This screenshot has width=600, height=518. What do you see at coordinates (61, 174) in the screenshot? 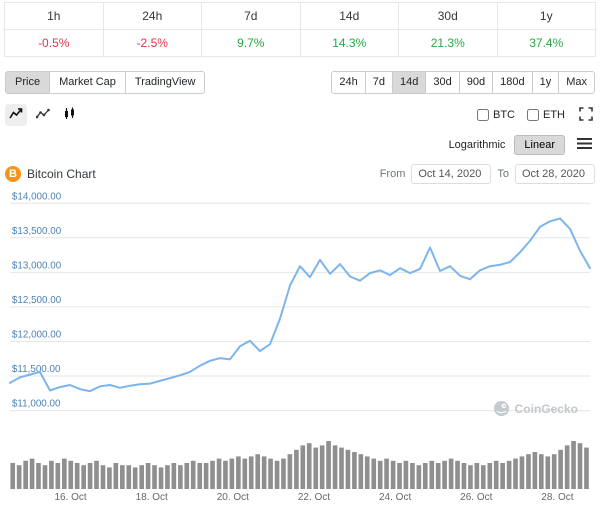
I see `chart-title: Bitcoin Chart` at bounding box center [61, 174].